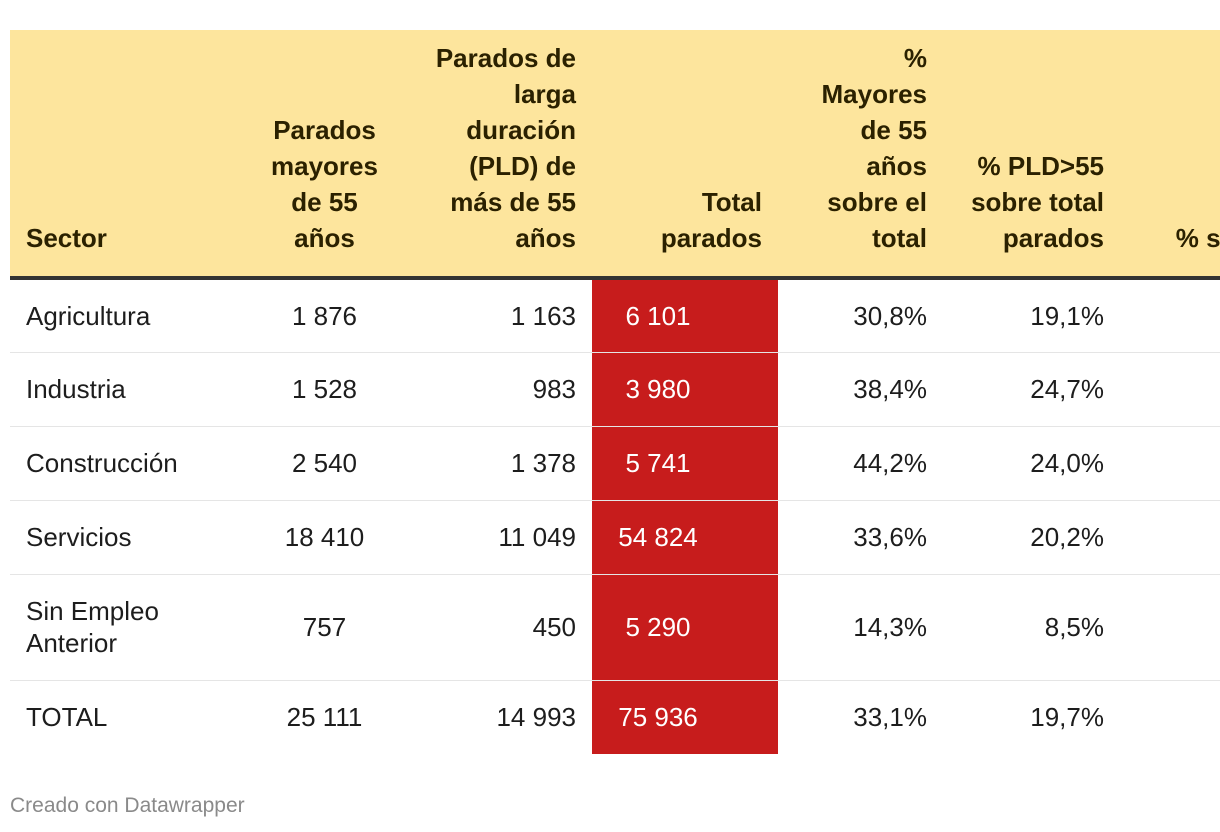 The image size is (1220, 832). I want to click on cell-total: 3 980, so click(685, 389).